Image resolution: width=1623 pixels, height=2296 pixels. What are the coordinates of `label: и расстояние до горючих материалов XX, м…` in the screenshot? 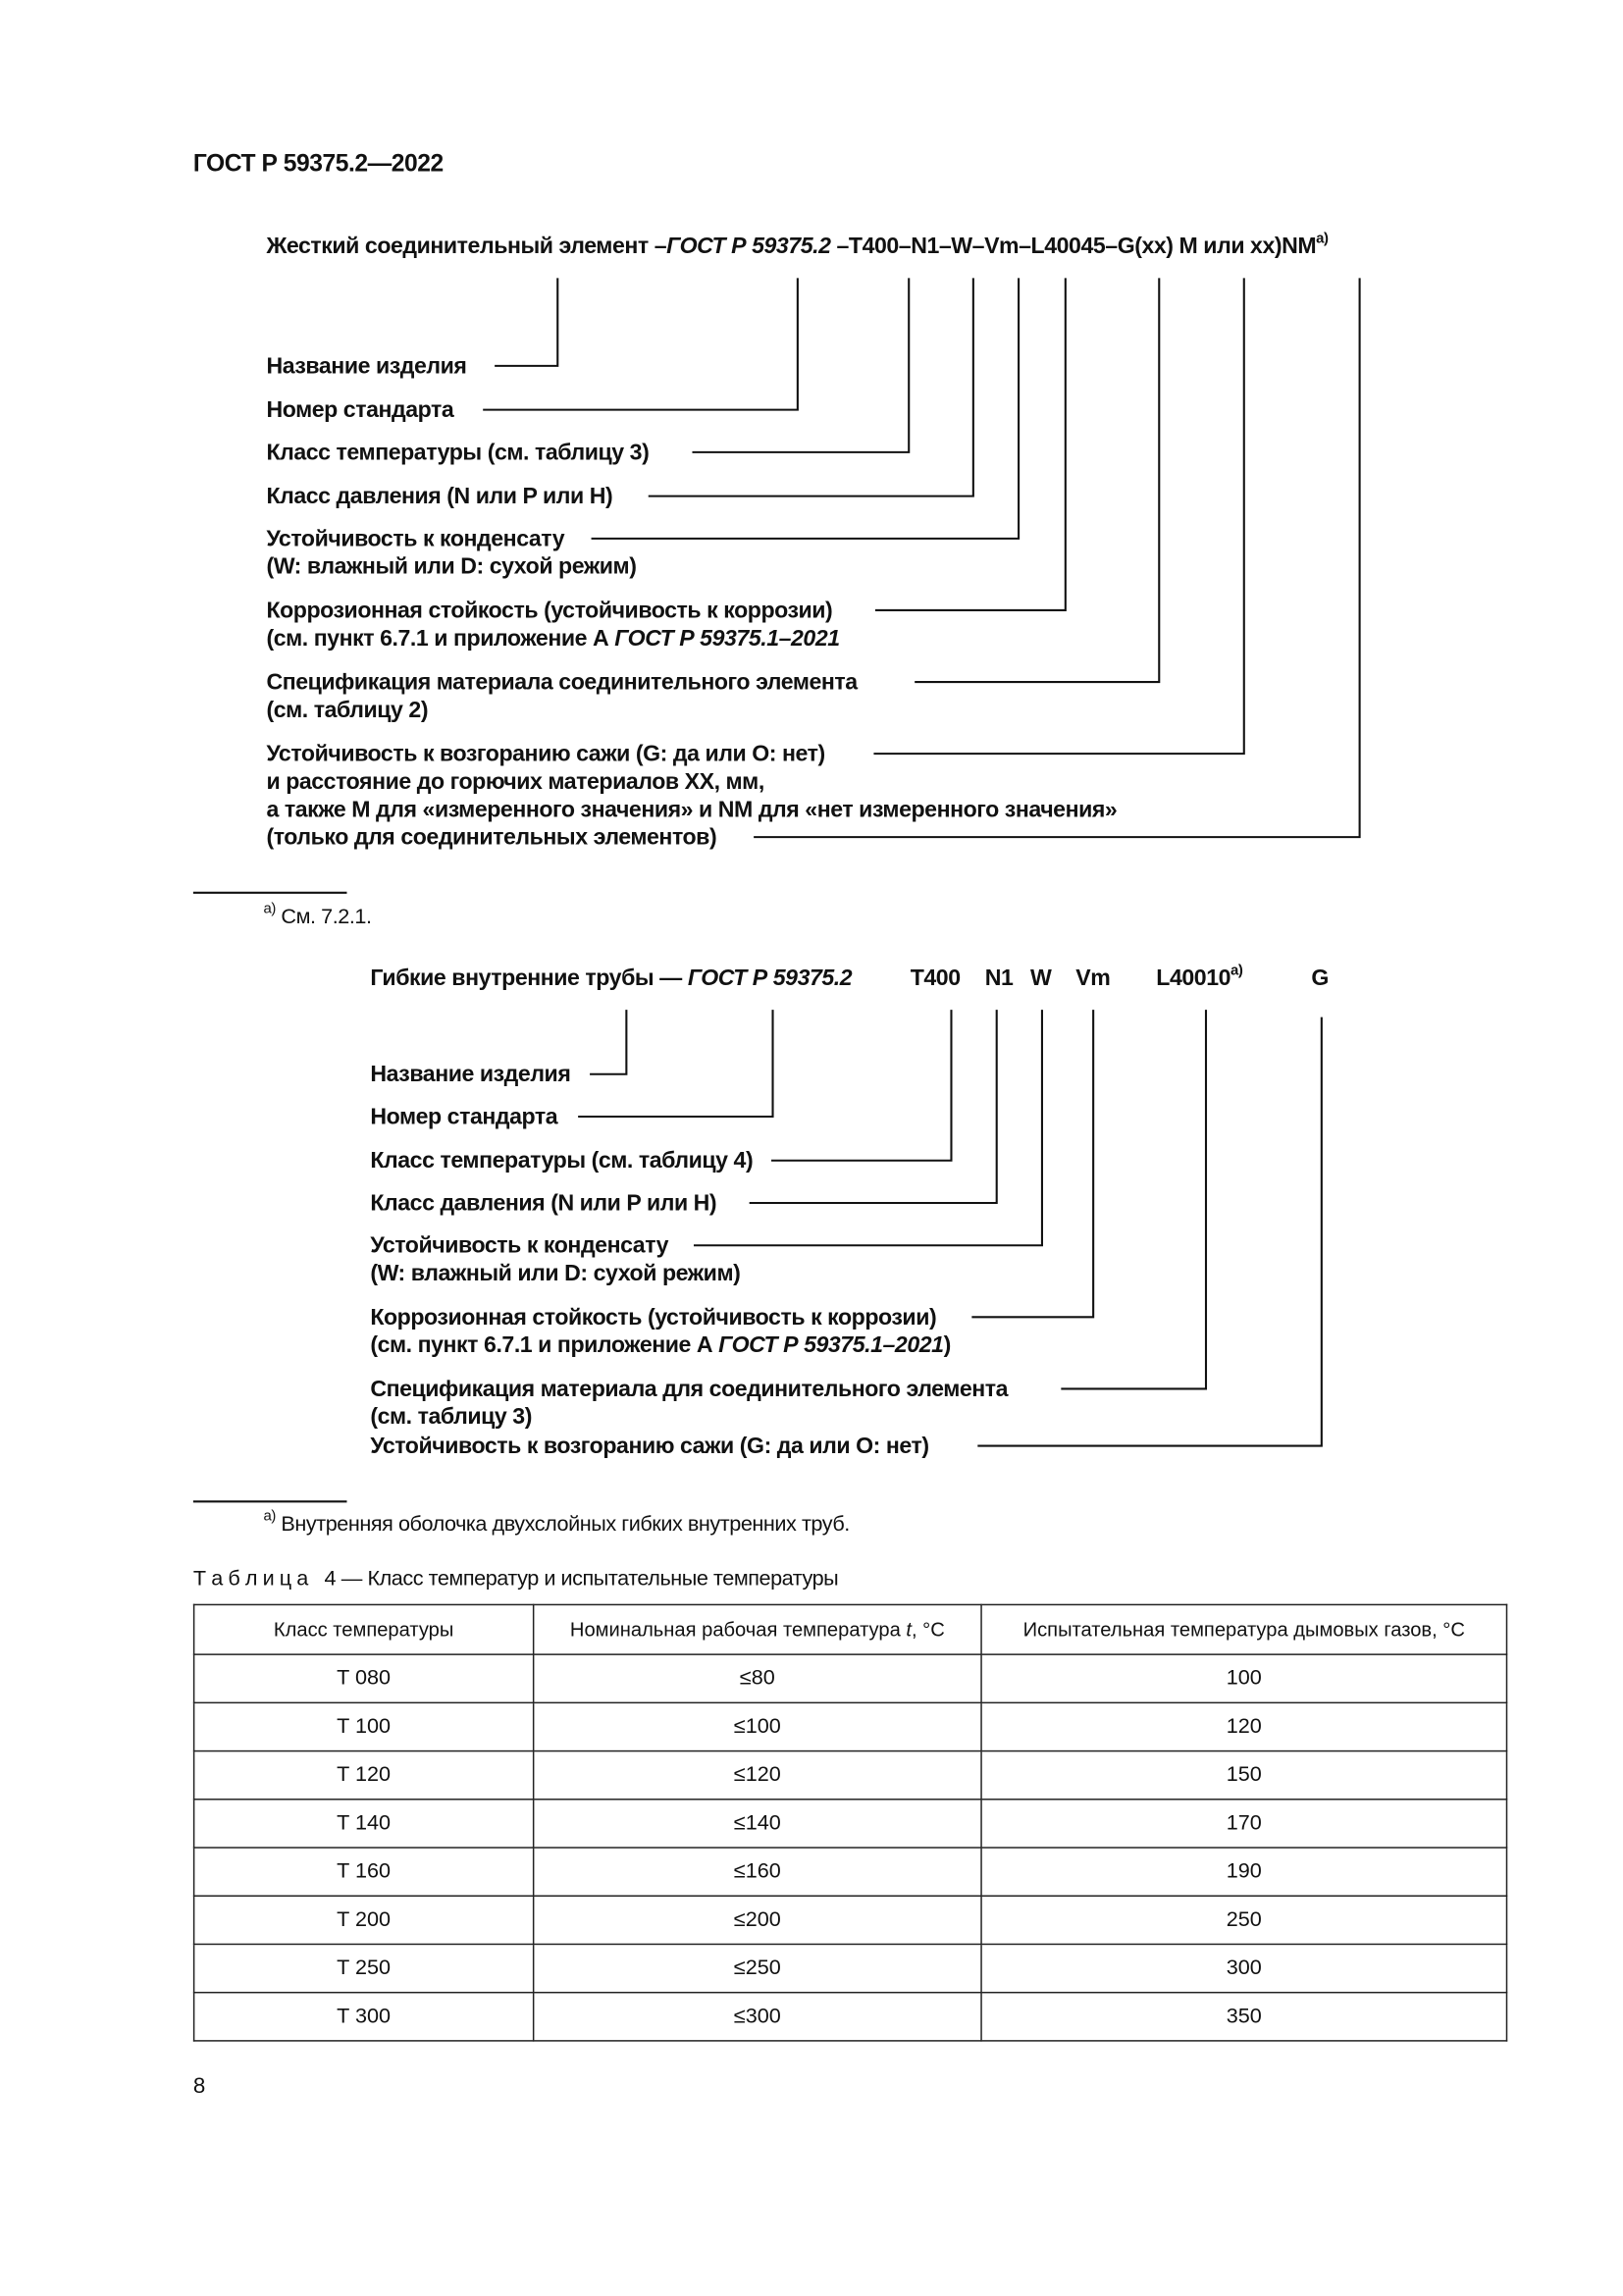 It's located at (515, 782).